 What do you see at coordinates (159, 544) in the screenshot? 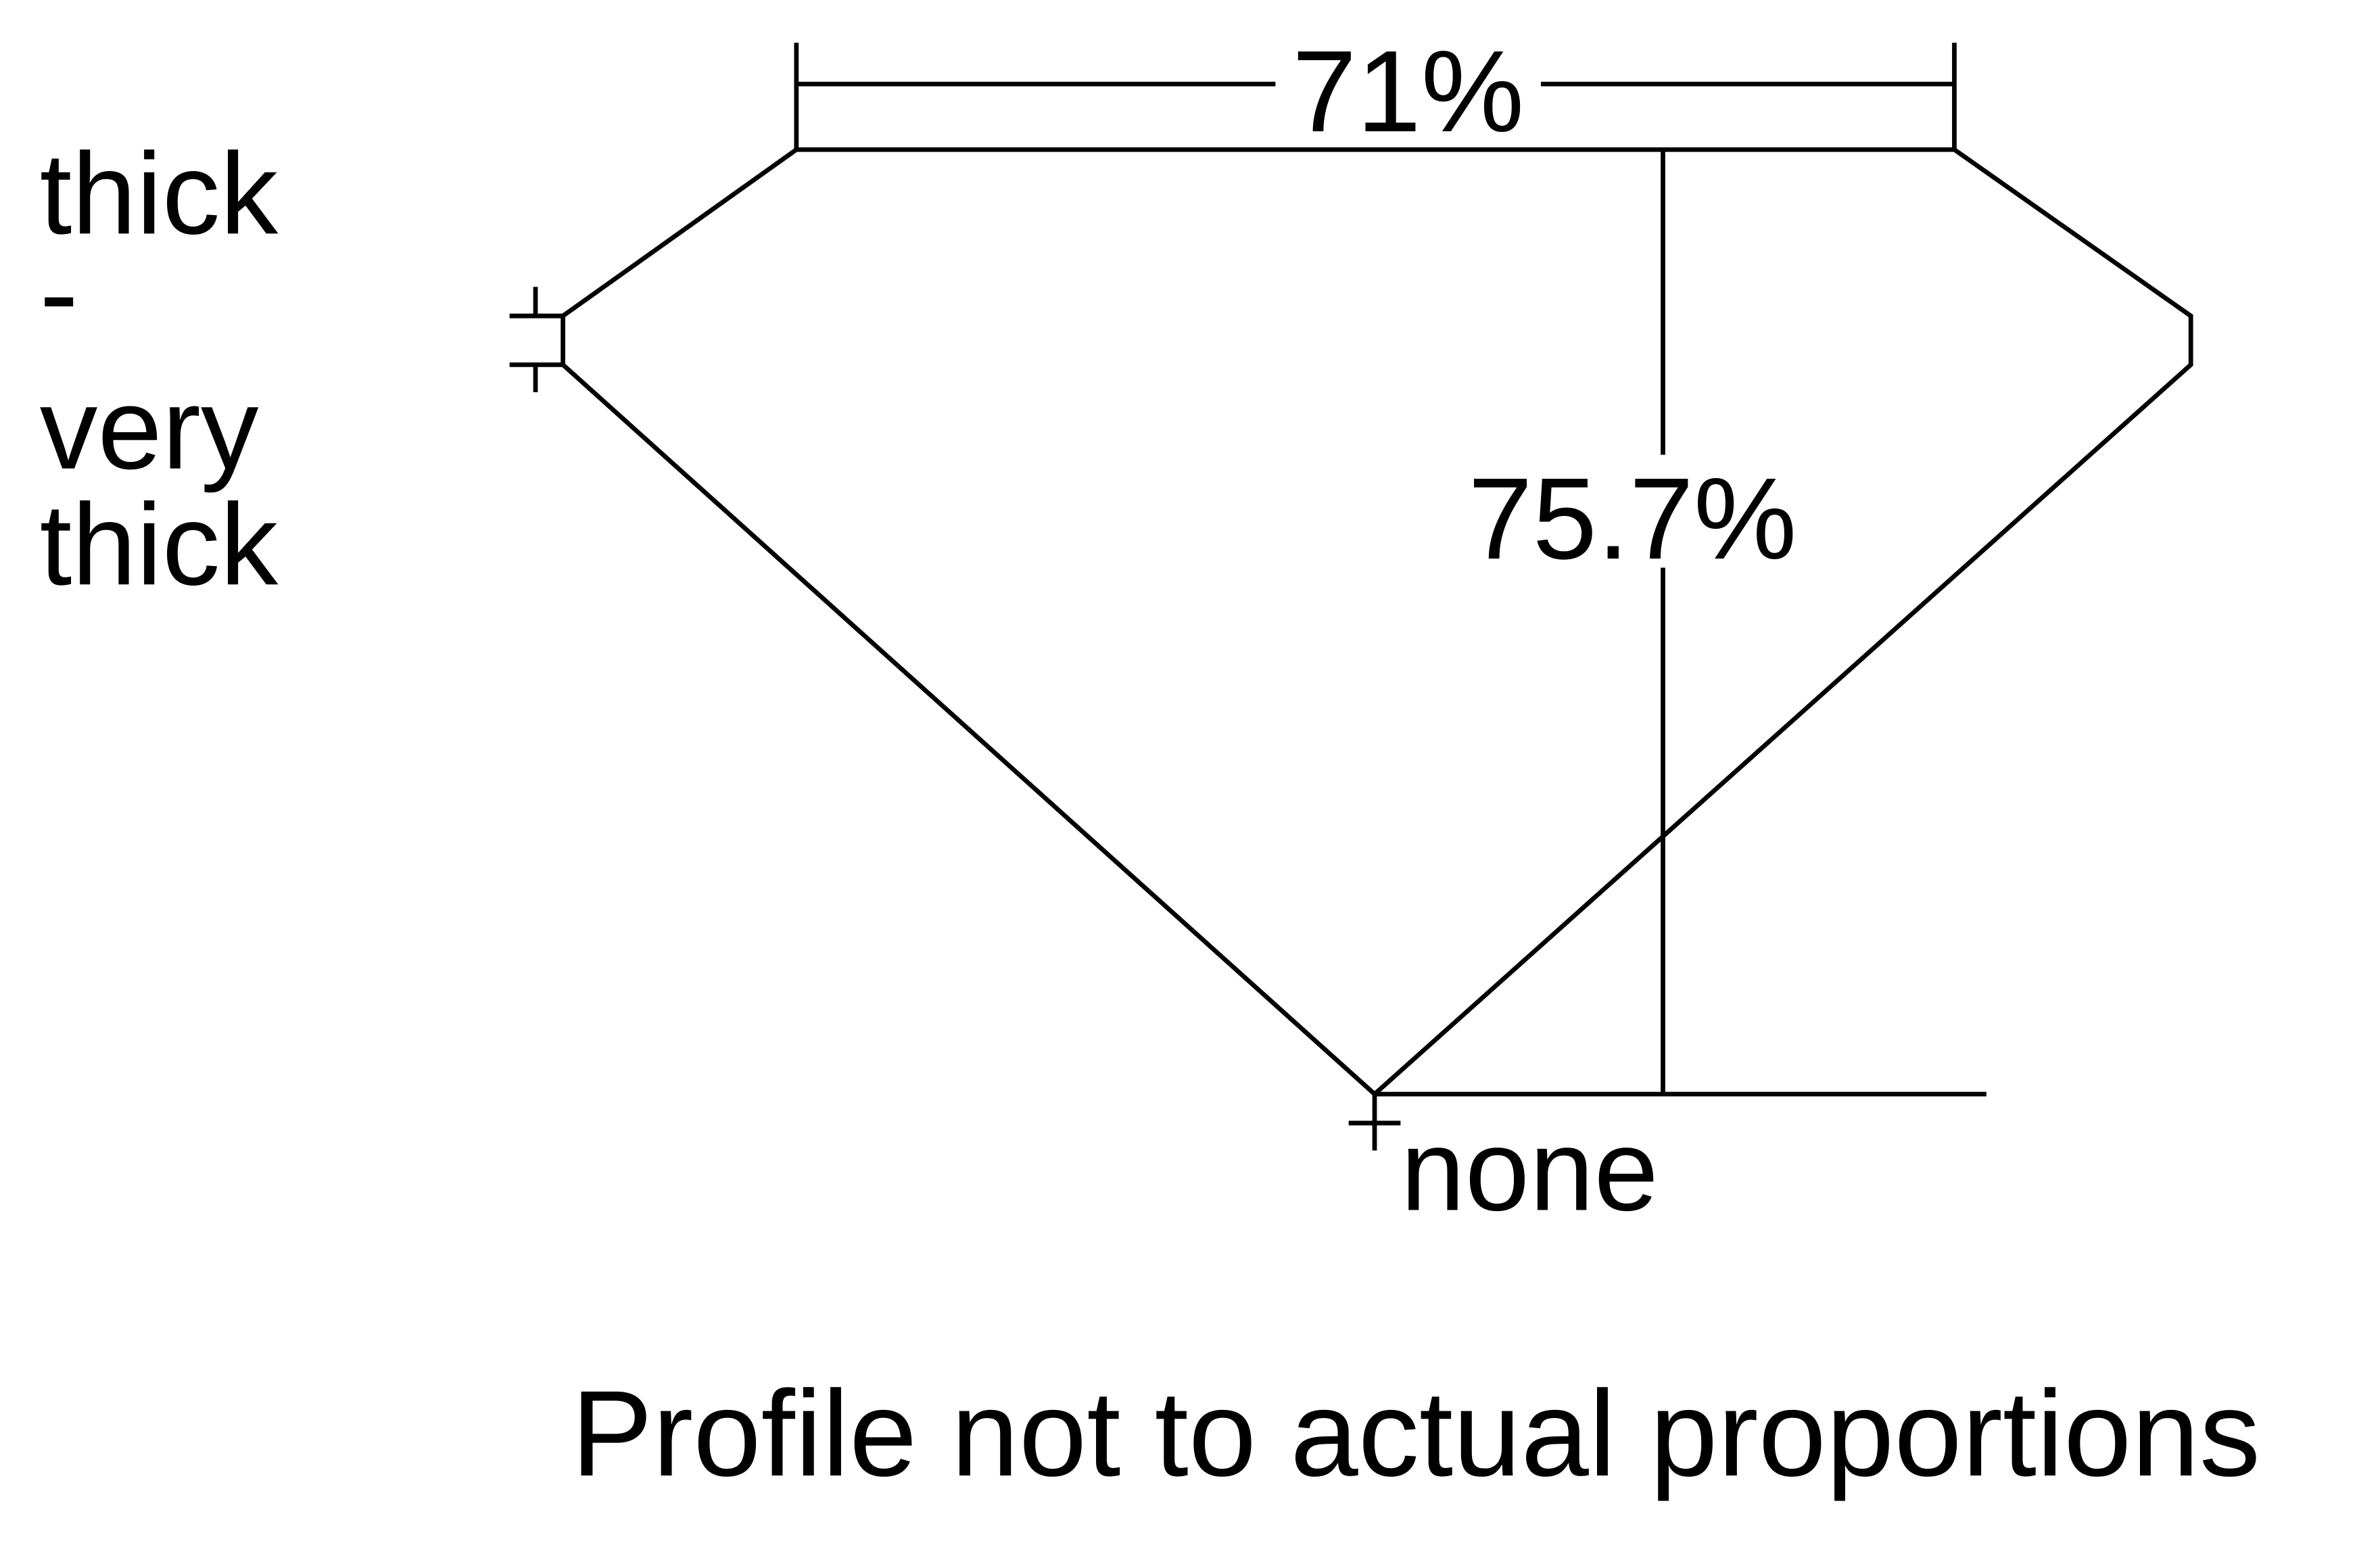
I see `girdle-label-4: thick` at bounding box center [159, 544].